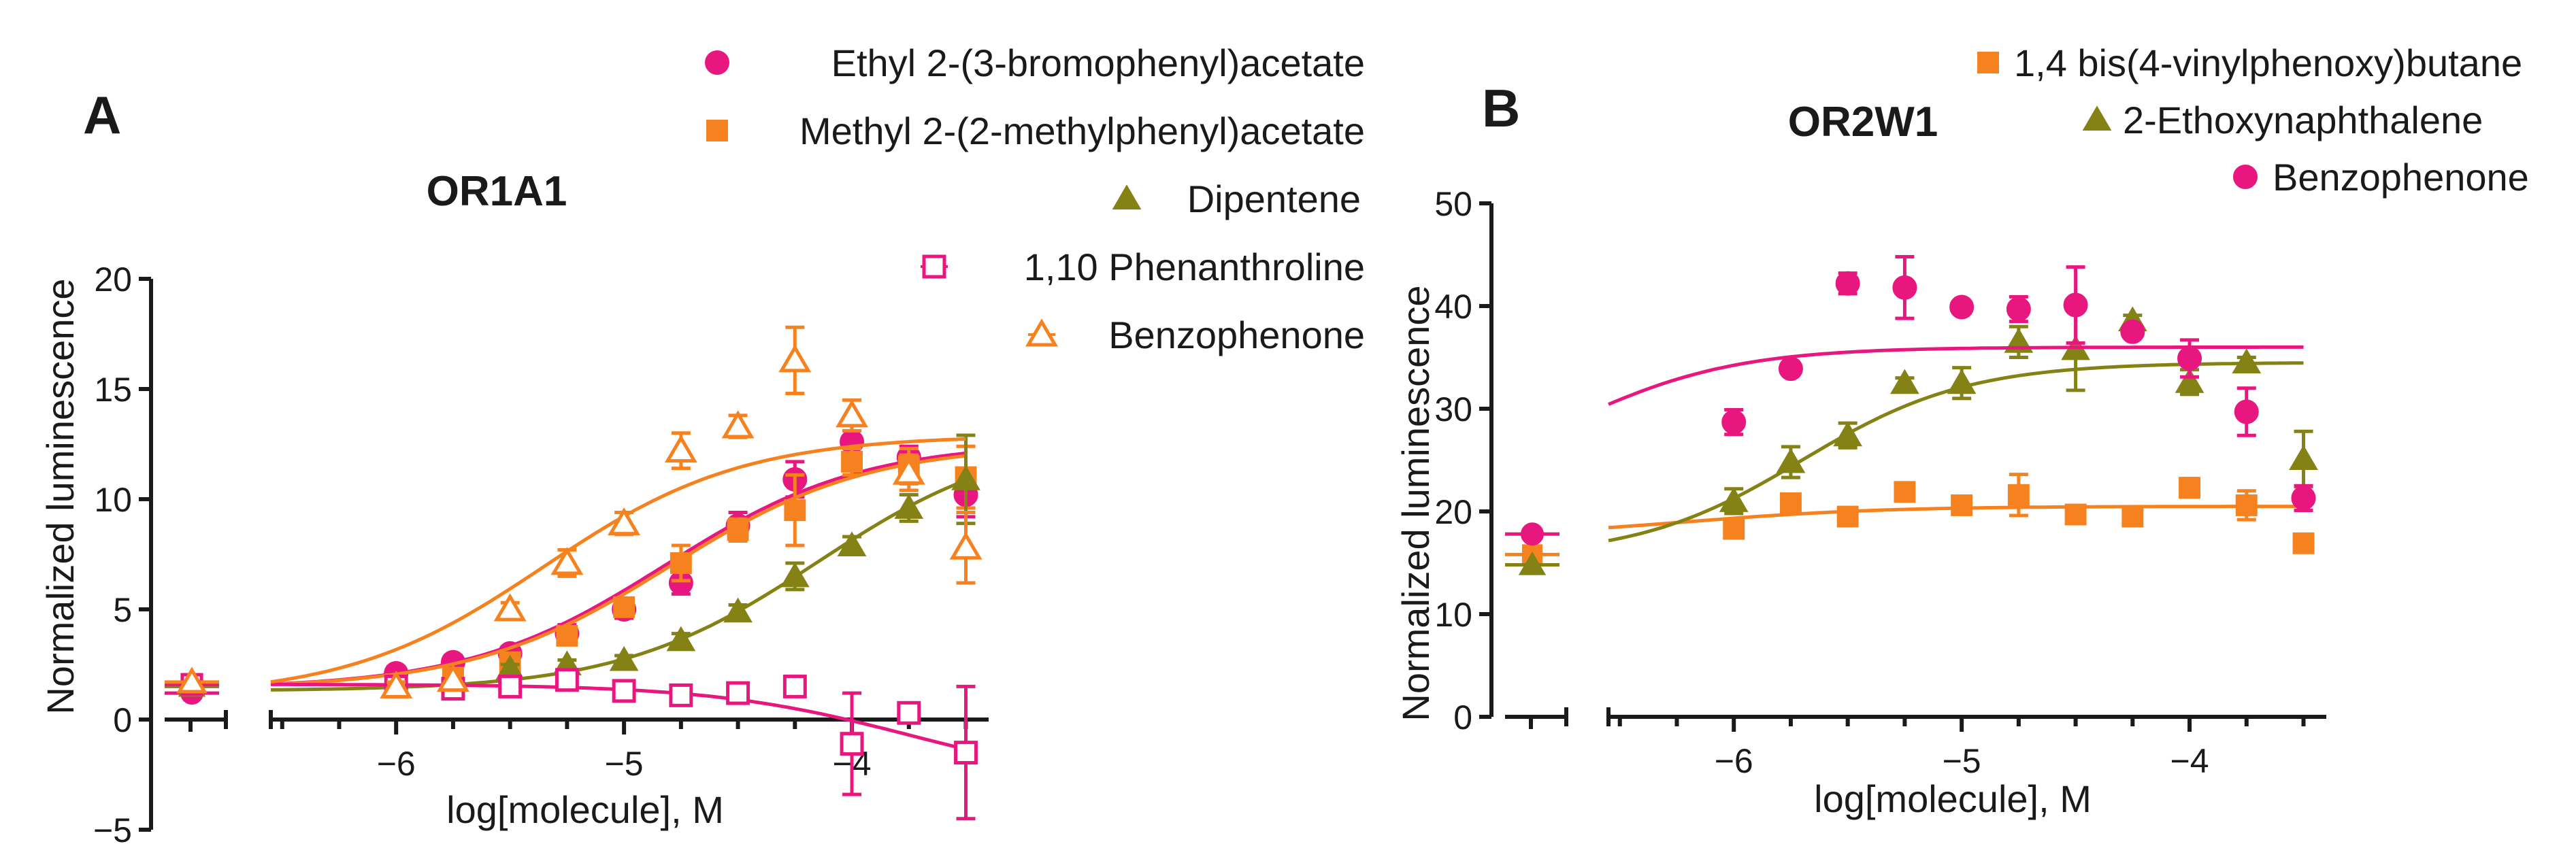 The width and height of the screenshot is (2576, 861). What do you see at coordinates (397, 764) in the screenshot?
I see `panel-a-x-tick-label: −6` at bounding box center [397, 764].